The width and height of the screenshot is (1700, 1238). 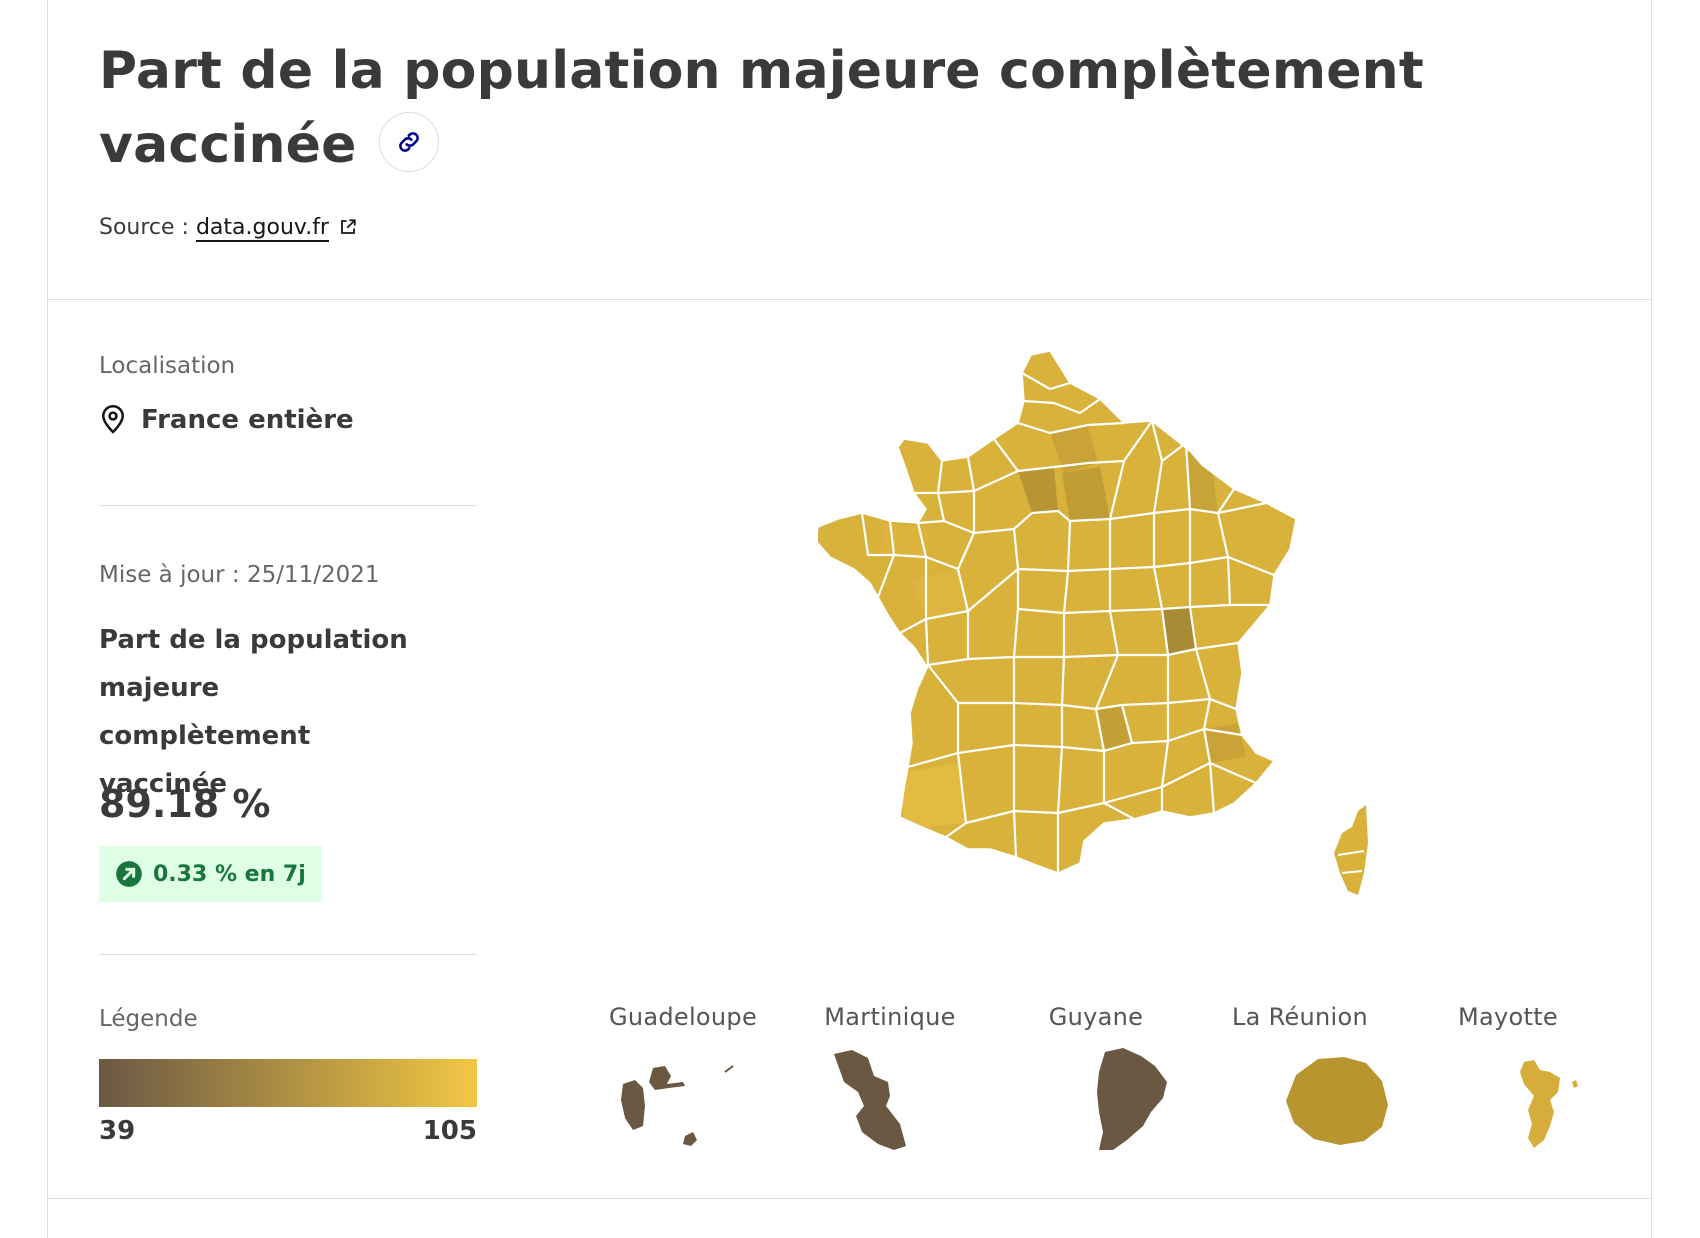 What do you see at coordinates (288, 1083) in the screenshot?
I see `legend-gradient` at bounding box center [288, 1083].